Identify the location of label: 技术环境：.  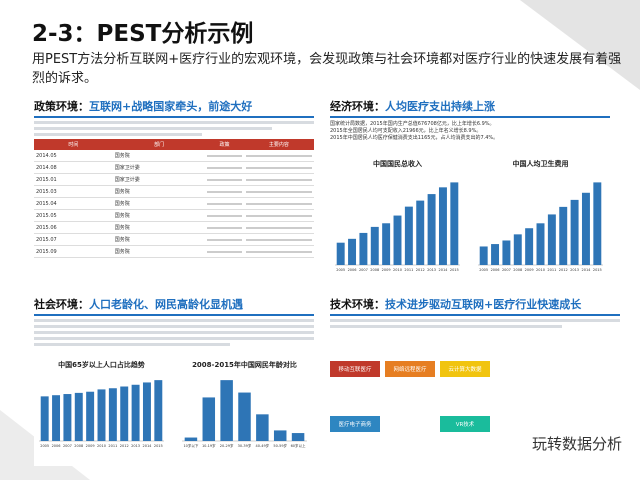
(357, 304).